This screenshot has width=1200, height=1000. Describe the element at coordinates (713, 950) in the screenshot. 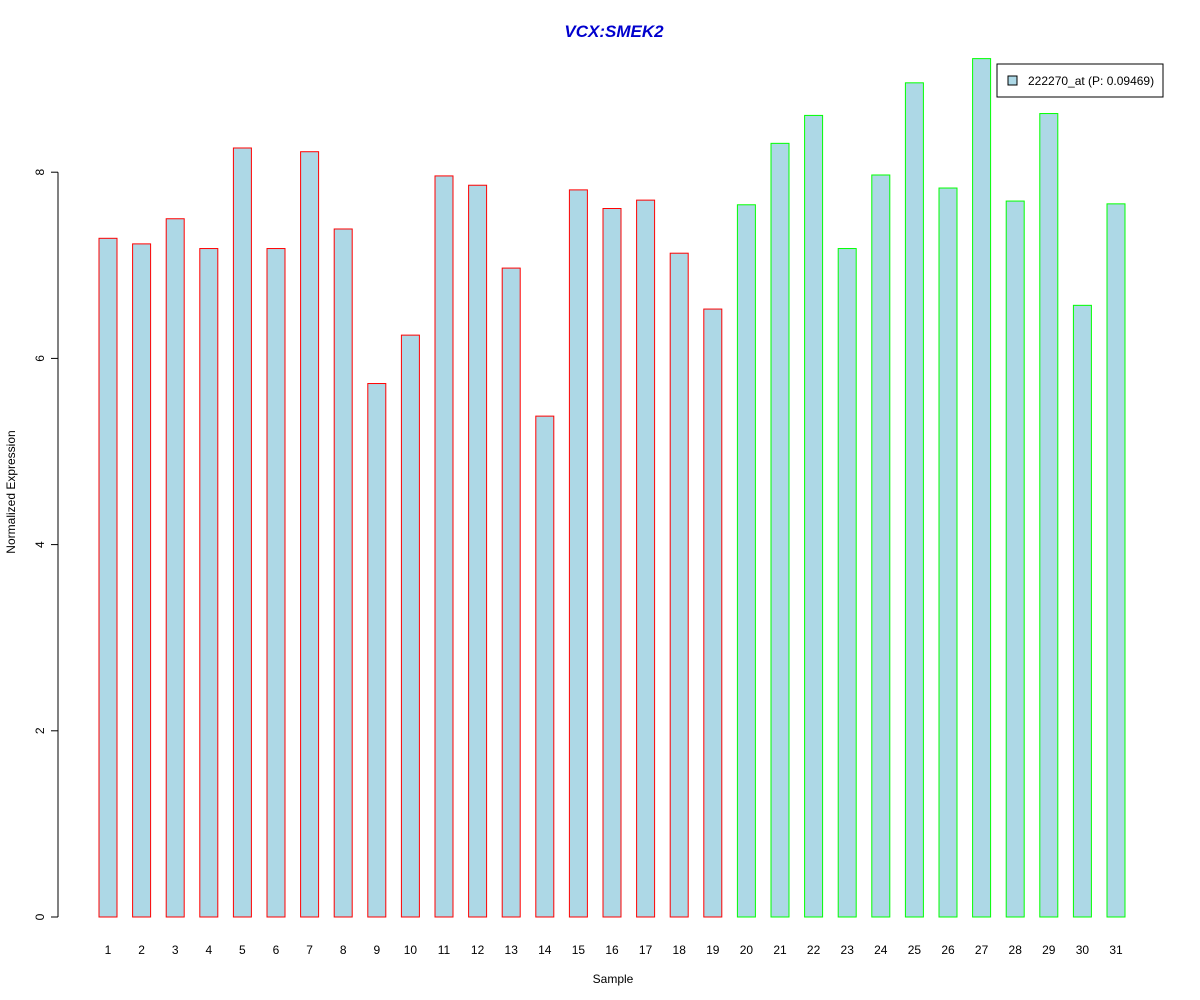

I see `x-tick-label: 19` at that location.